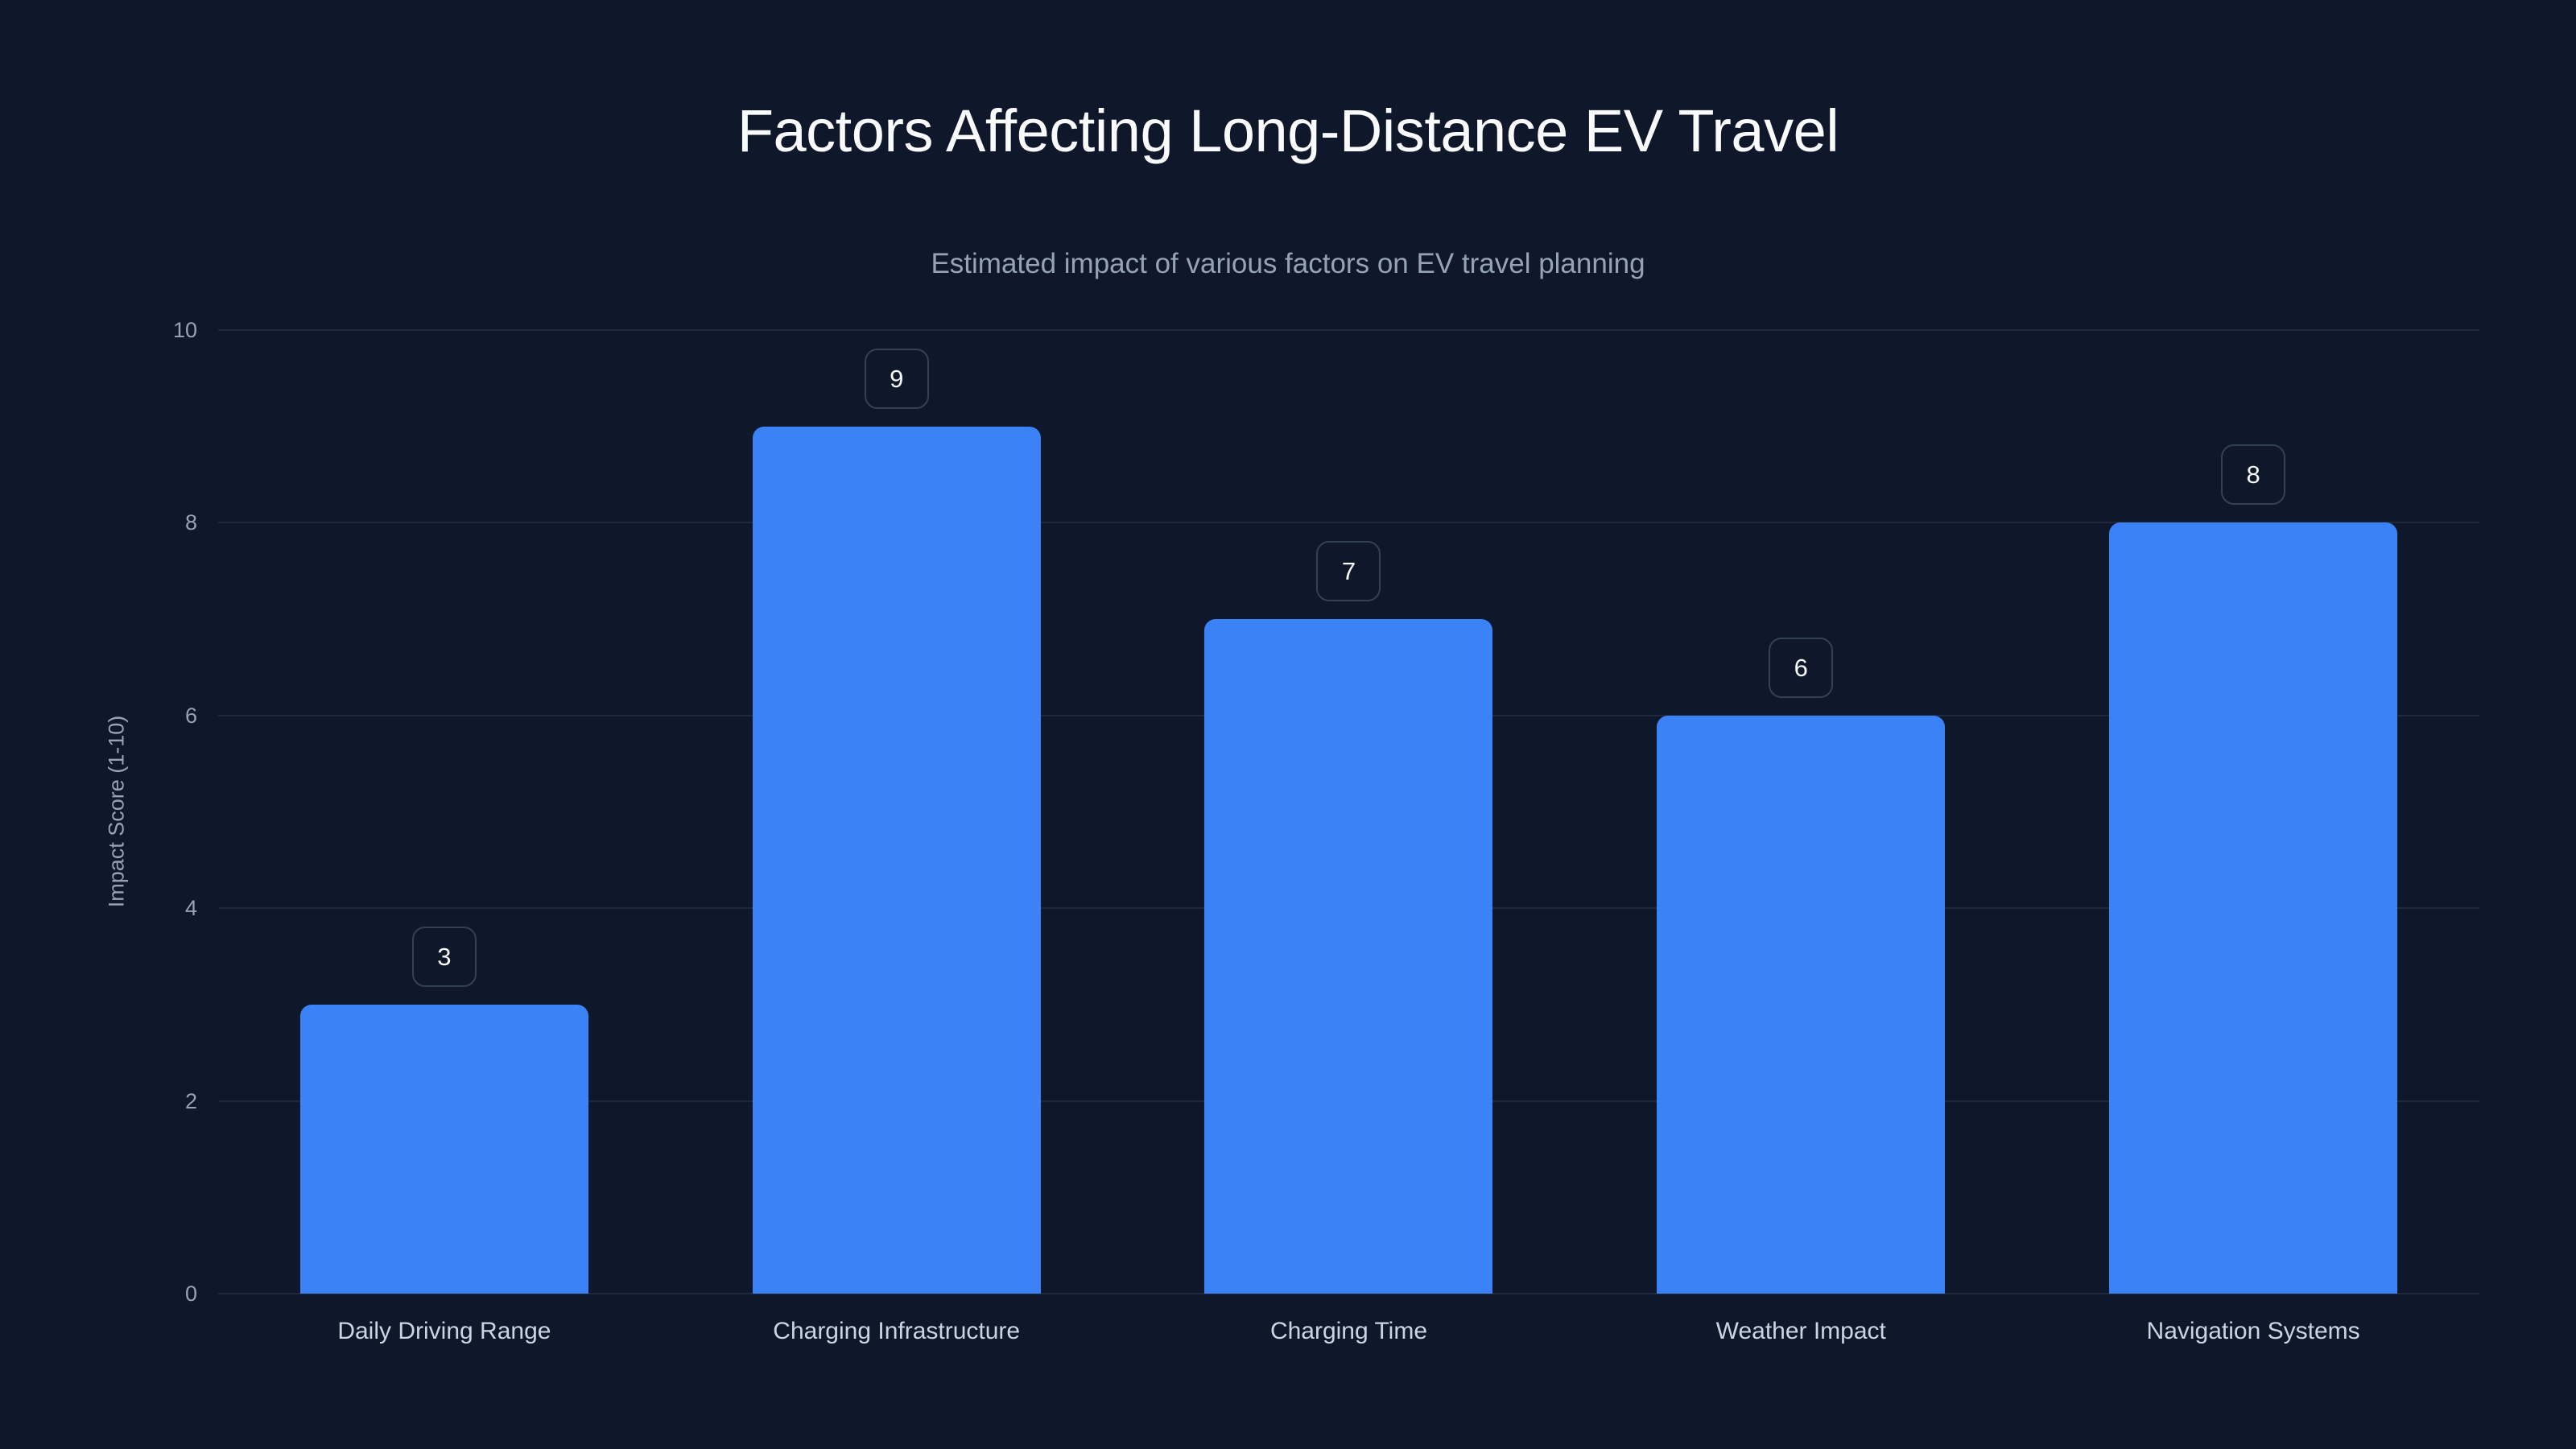  What do you see at coordinates (1800, 1331) in the screenshot?
I see `x-tick-label: Weather Impact` at bounding box center [1800, 1331].